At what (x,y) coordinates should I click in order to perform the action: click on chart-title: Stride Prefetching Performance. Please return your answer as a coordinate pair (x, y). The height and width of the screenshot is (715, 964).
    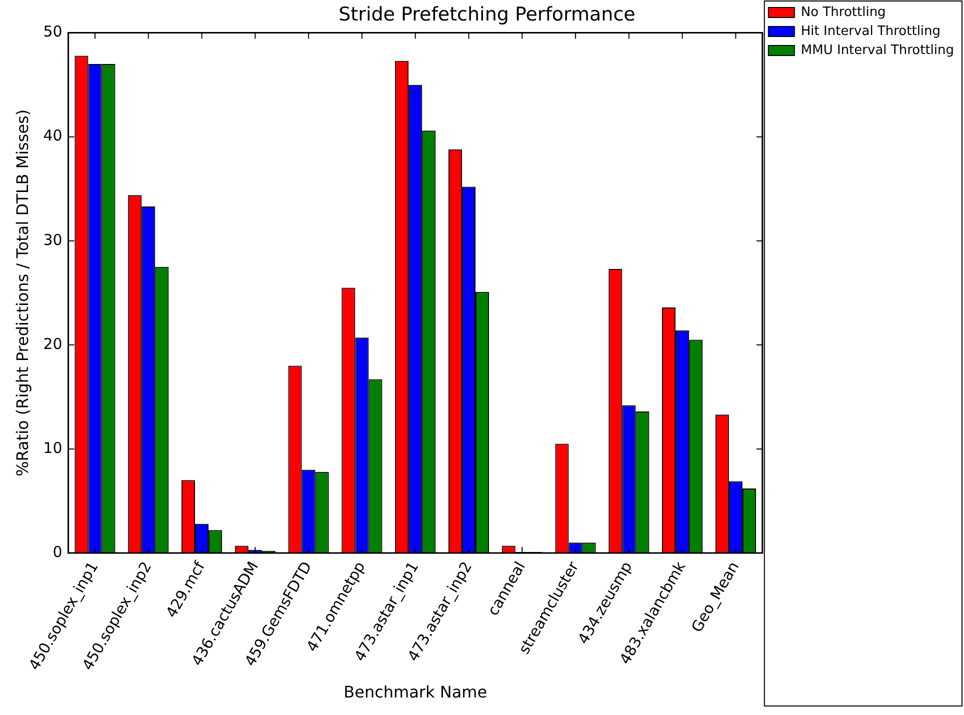
    Looking at the image, I should click on (487, 14).